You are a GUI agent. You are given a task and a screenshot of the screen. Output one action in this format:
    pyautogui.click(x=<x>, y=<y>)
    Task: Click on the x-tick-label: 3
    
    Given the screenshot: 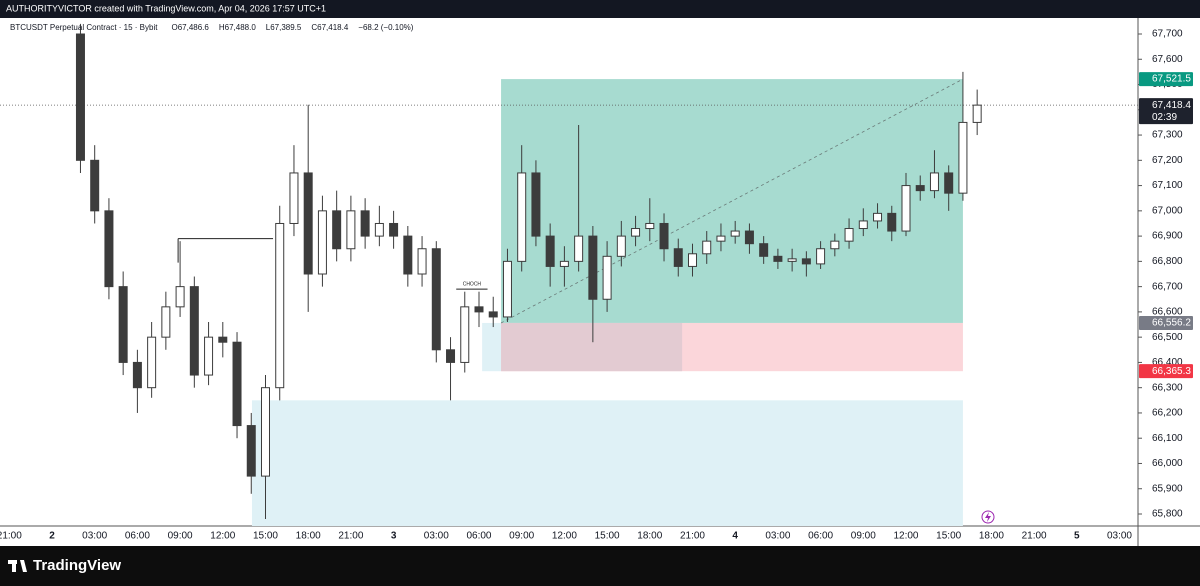 What is the action you would take?
    pyautogui.click(x=394, y=536)
    